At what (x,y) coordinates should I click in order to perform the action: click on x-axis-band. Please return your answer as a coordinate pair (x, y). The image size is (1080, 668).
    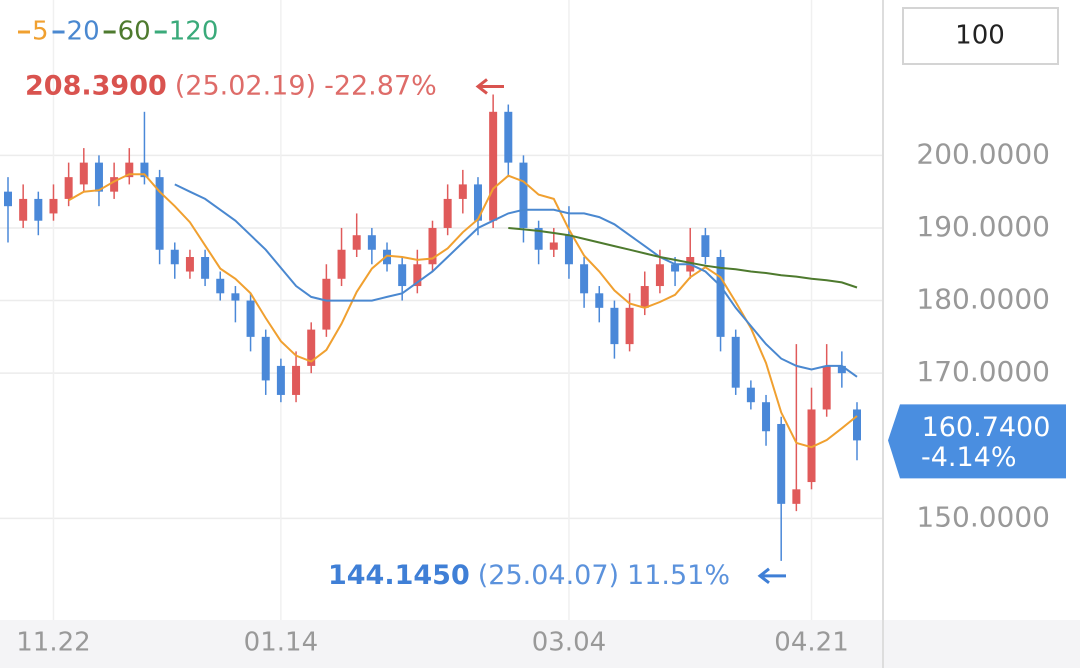
    Looking at the image, I should click on (540, 644).